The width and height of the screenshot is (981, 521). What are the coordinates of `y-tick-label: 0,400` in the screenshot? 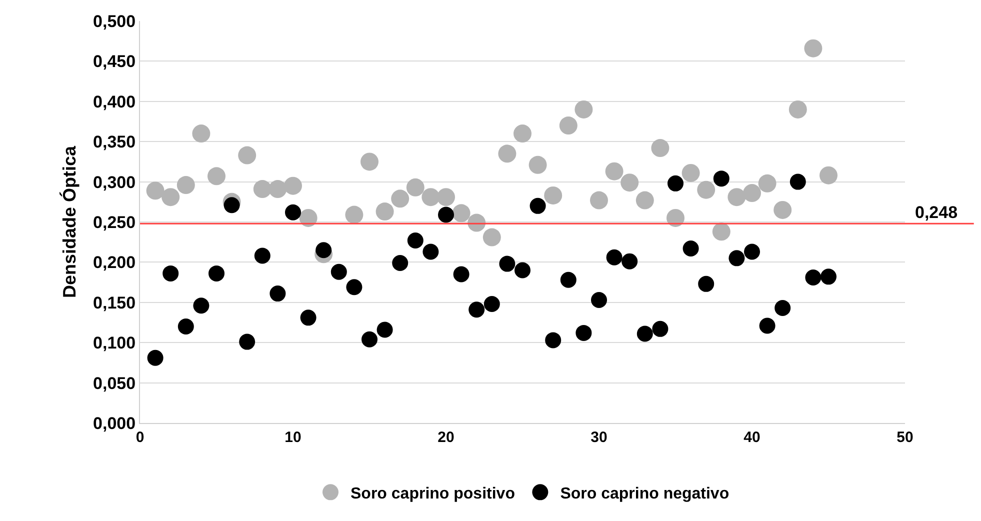 It's located at (114, 102).